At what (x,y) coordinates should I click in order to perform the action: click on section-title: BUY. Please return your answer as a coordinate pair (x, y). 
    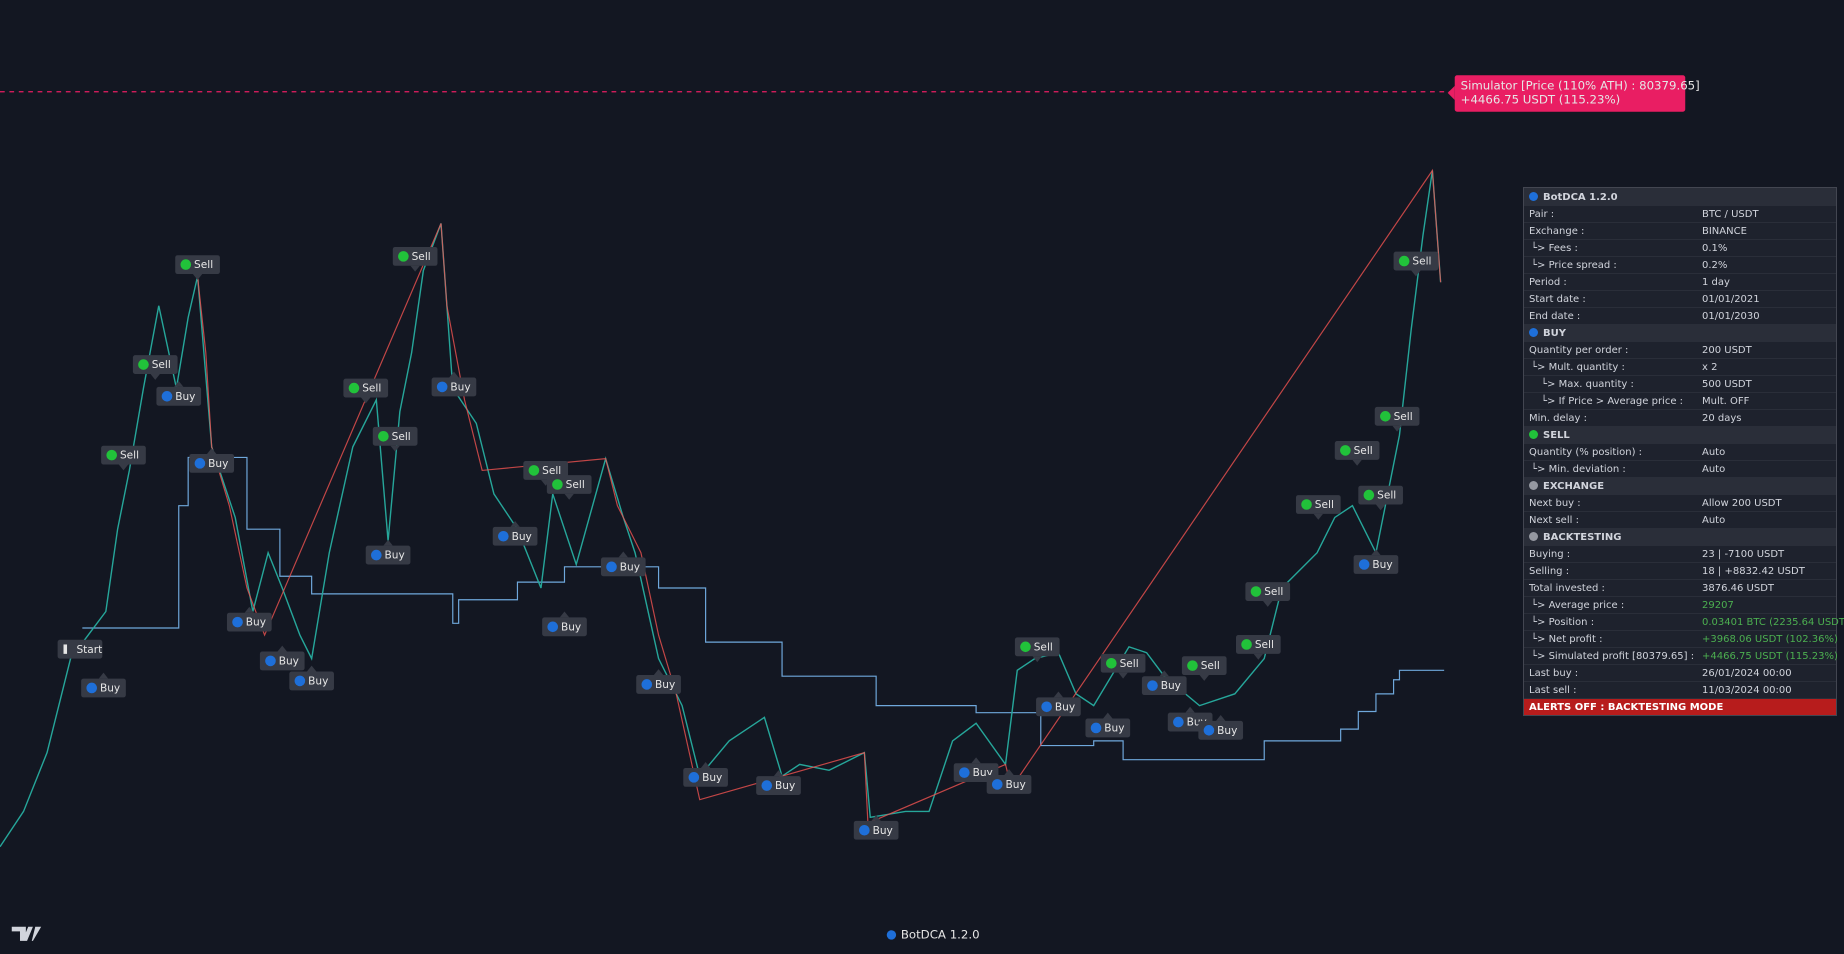
    Looking at the image, I should click on (1554, 333).